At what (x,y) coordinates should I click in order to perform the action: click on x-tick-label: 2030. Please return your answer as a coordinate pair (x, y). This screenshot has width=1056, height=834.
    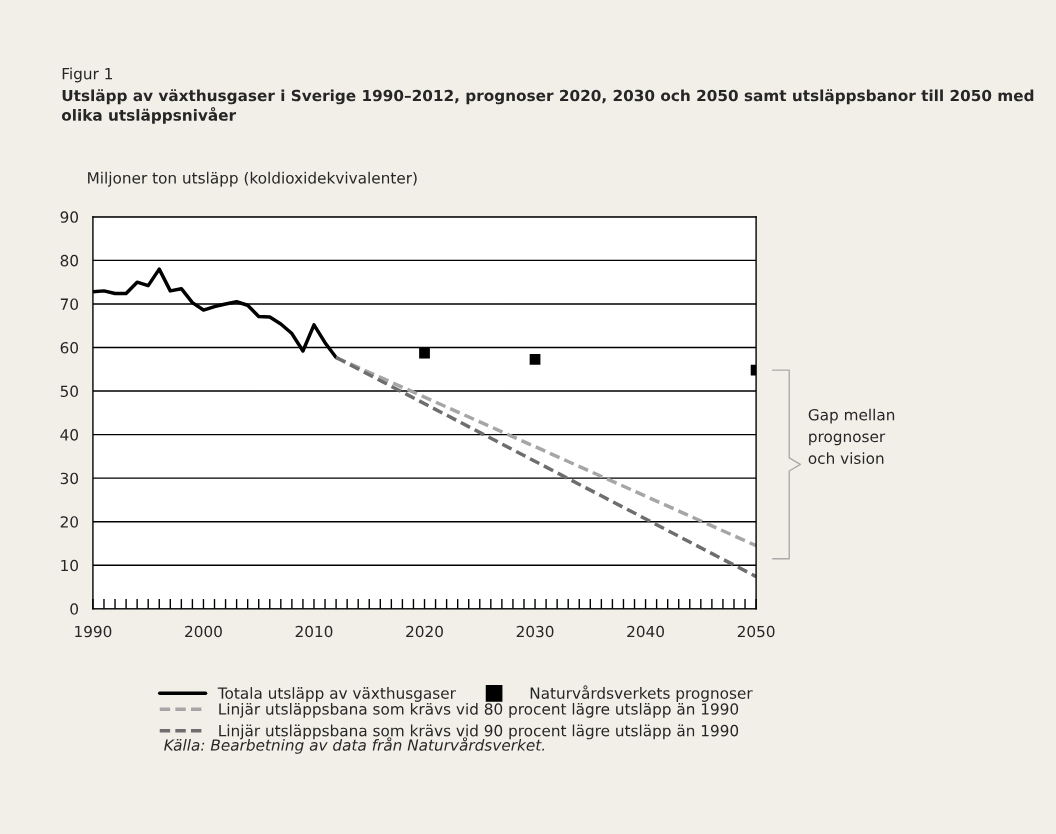
    Looking at the image, I should click on (535, 631).